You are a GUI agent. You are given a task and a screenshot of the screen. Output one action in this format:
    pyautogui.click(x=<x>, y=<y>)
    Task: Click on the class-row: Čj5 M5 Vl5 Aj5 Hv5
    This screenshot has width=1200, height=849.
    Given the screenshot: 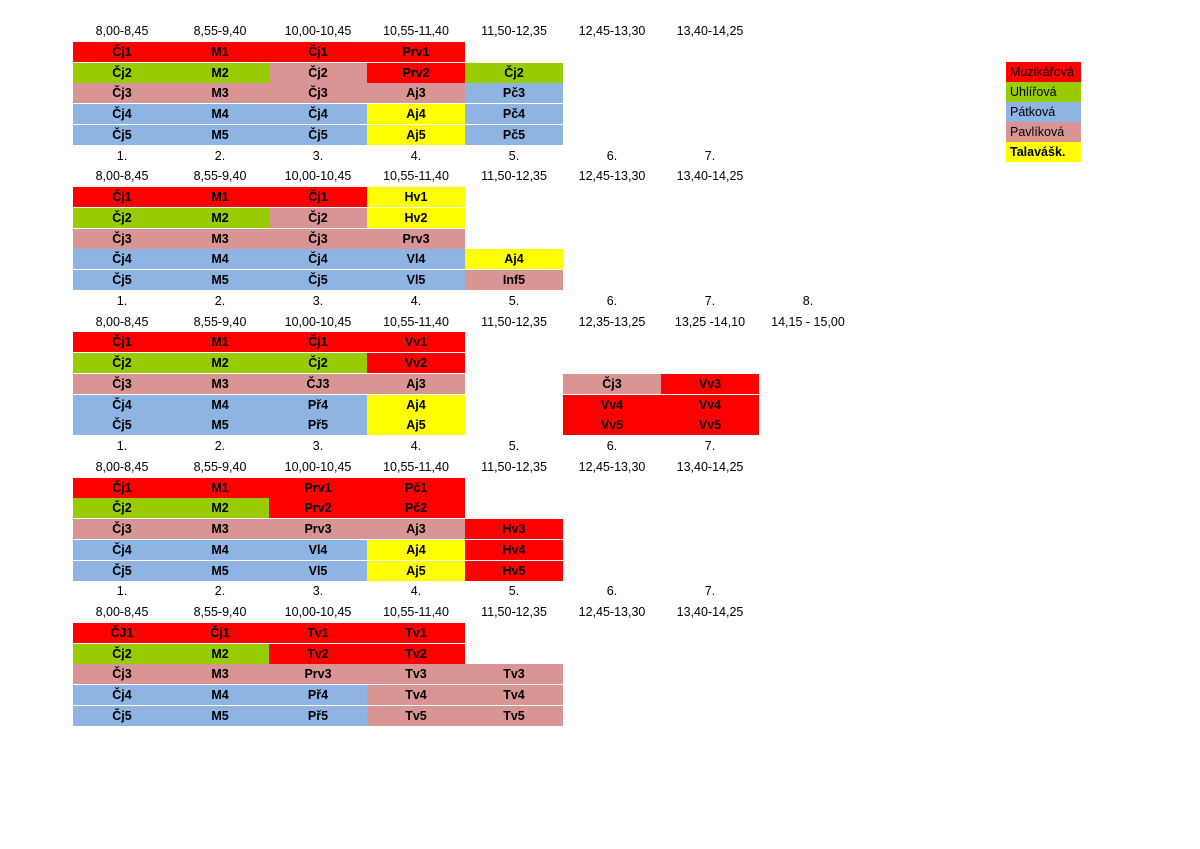 What is the action you would take?
    pyautogui.click(x=473, y=570)
    